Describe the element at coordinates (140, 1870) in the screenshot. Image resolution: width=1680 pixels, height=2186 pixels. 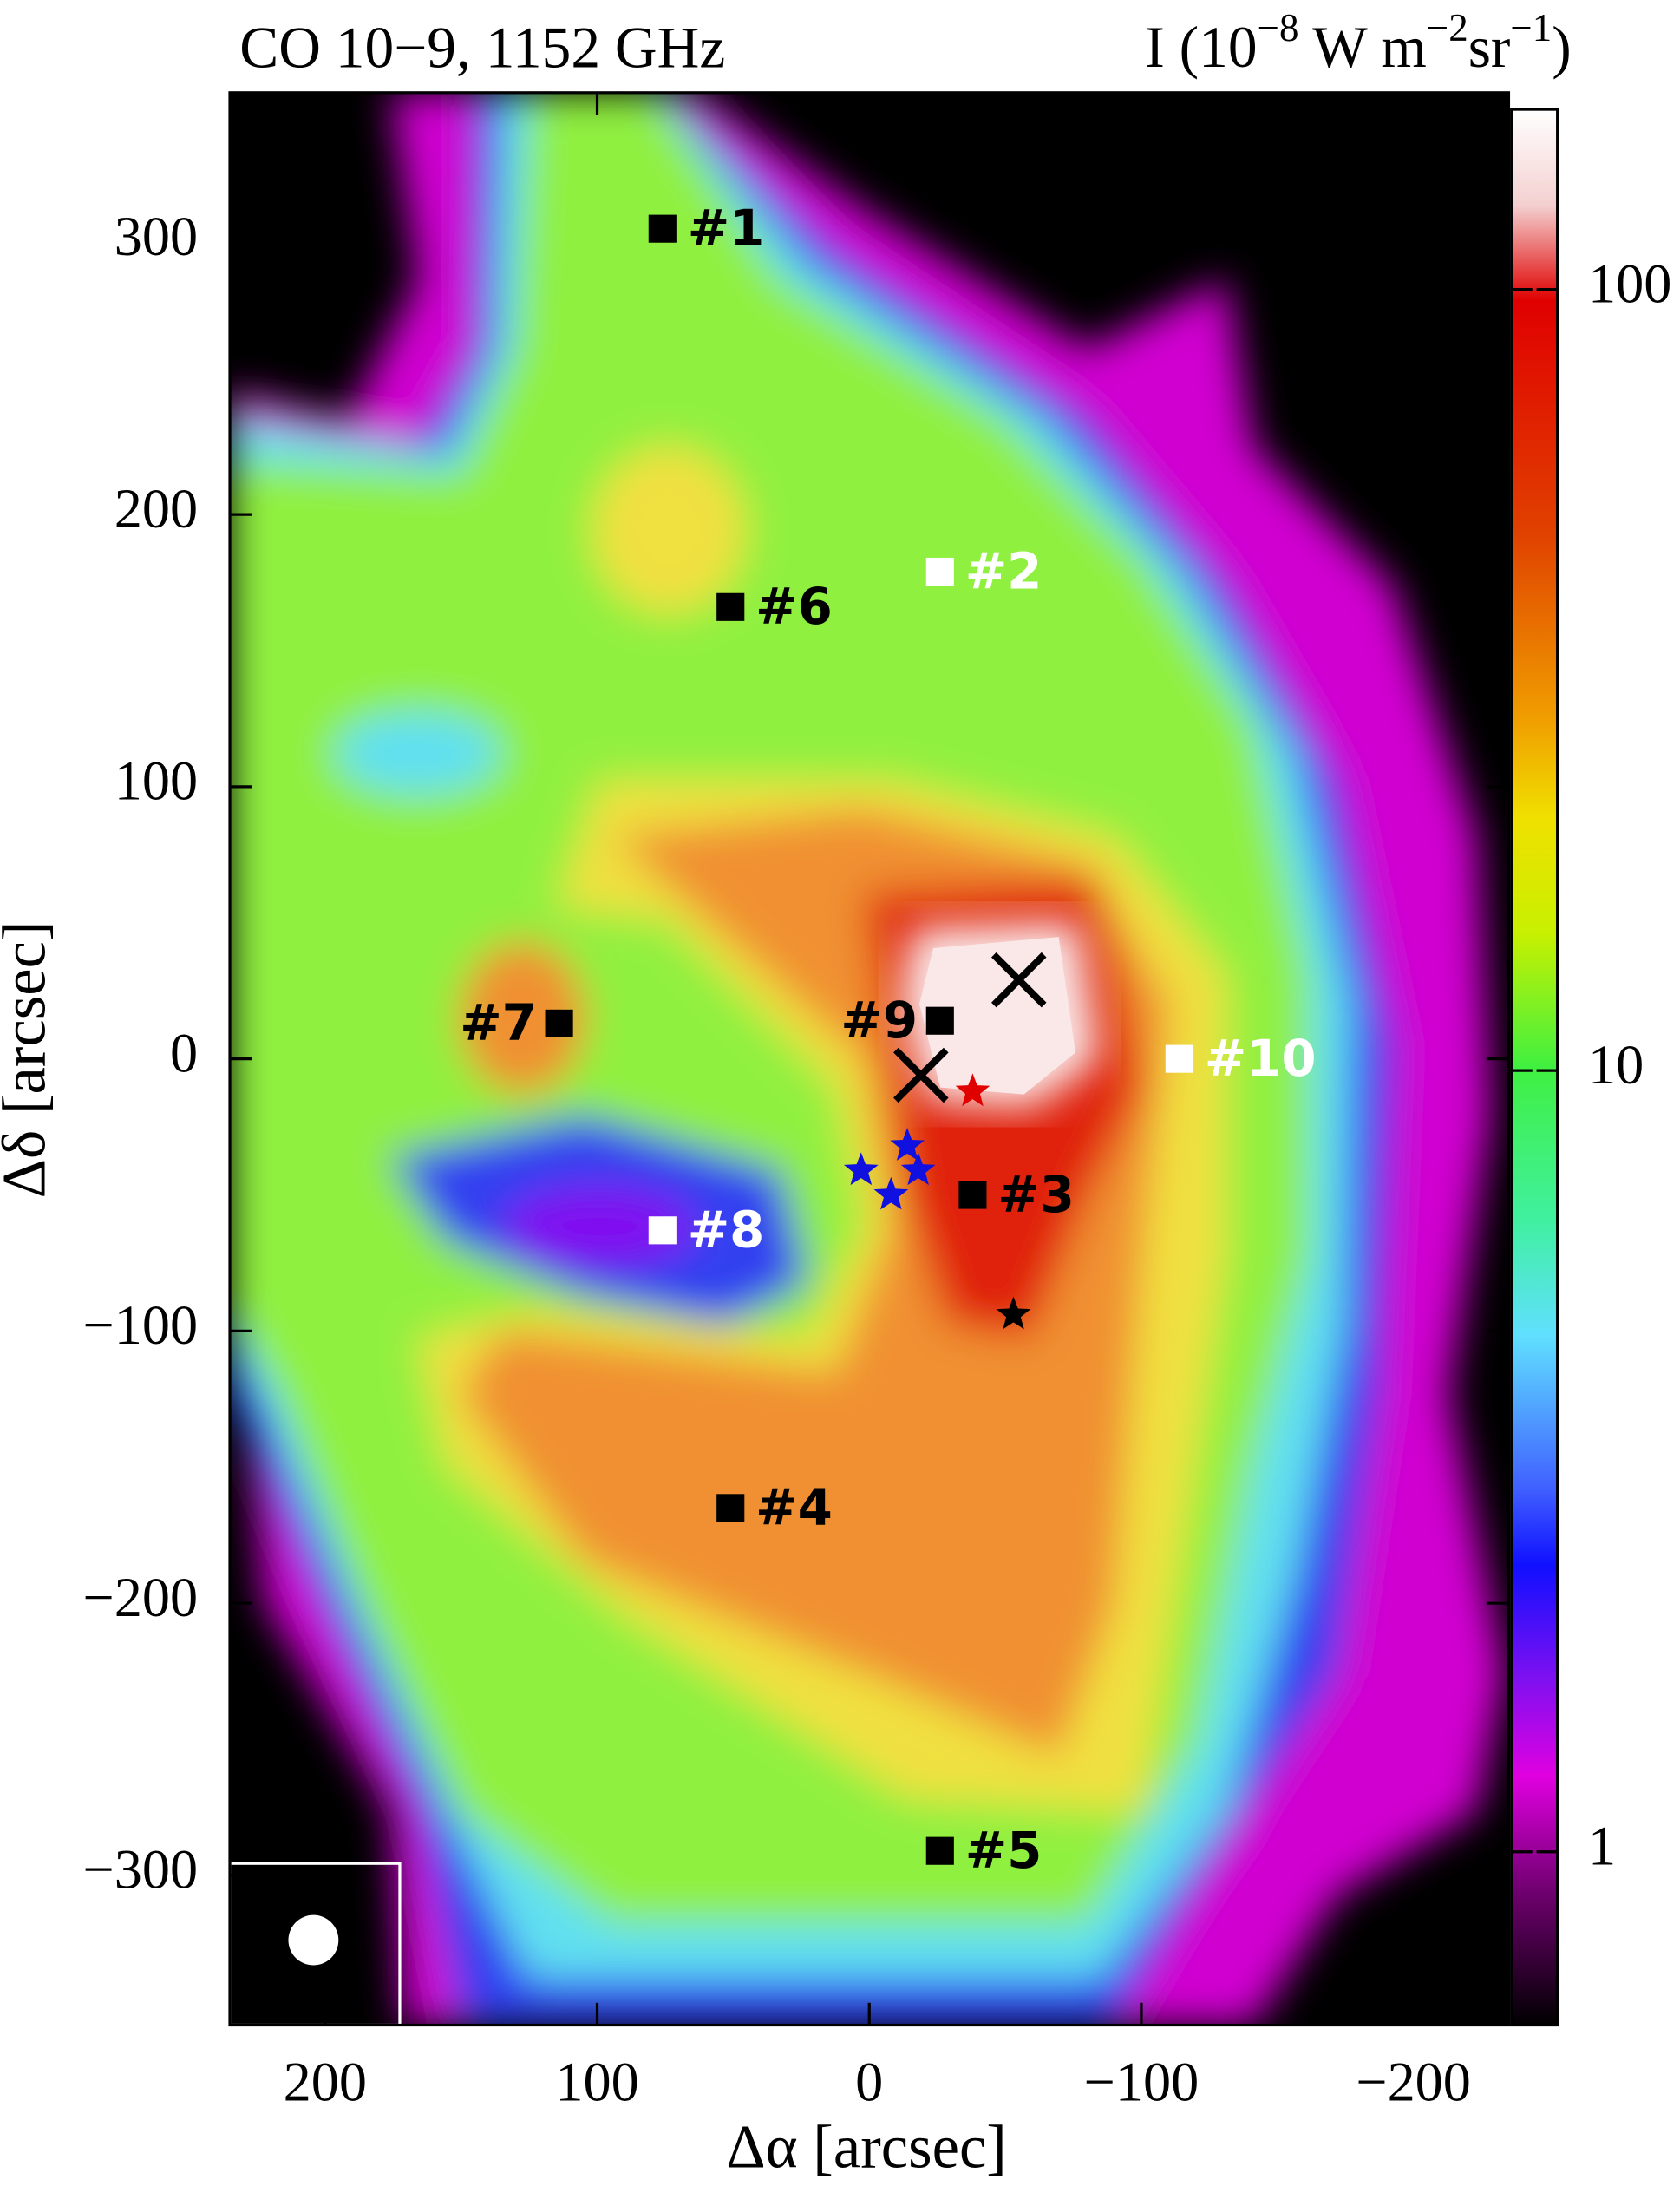
I see `y-tick-label: −300` at that location.